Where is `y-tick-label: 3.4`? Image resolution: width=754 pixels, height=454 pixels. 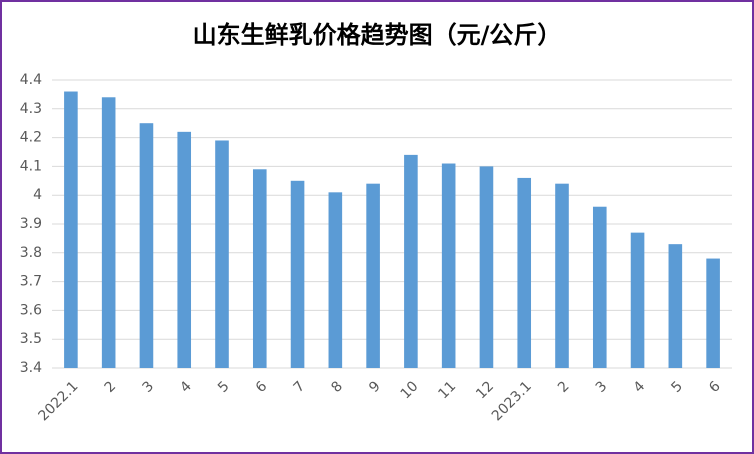 y-tick-label: 3.4 is located at coordinates (31, 368).